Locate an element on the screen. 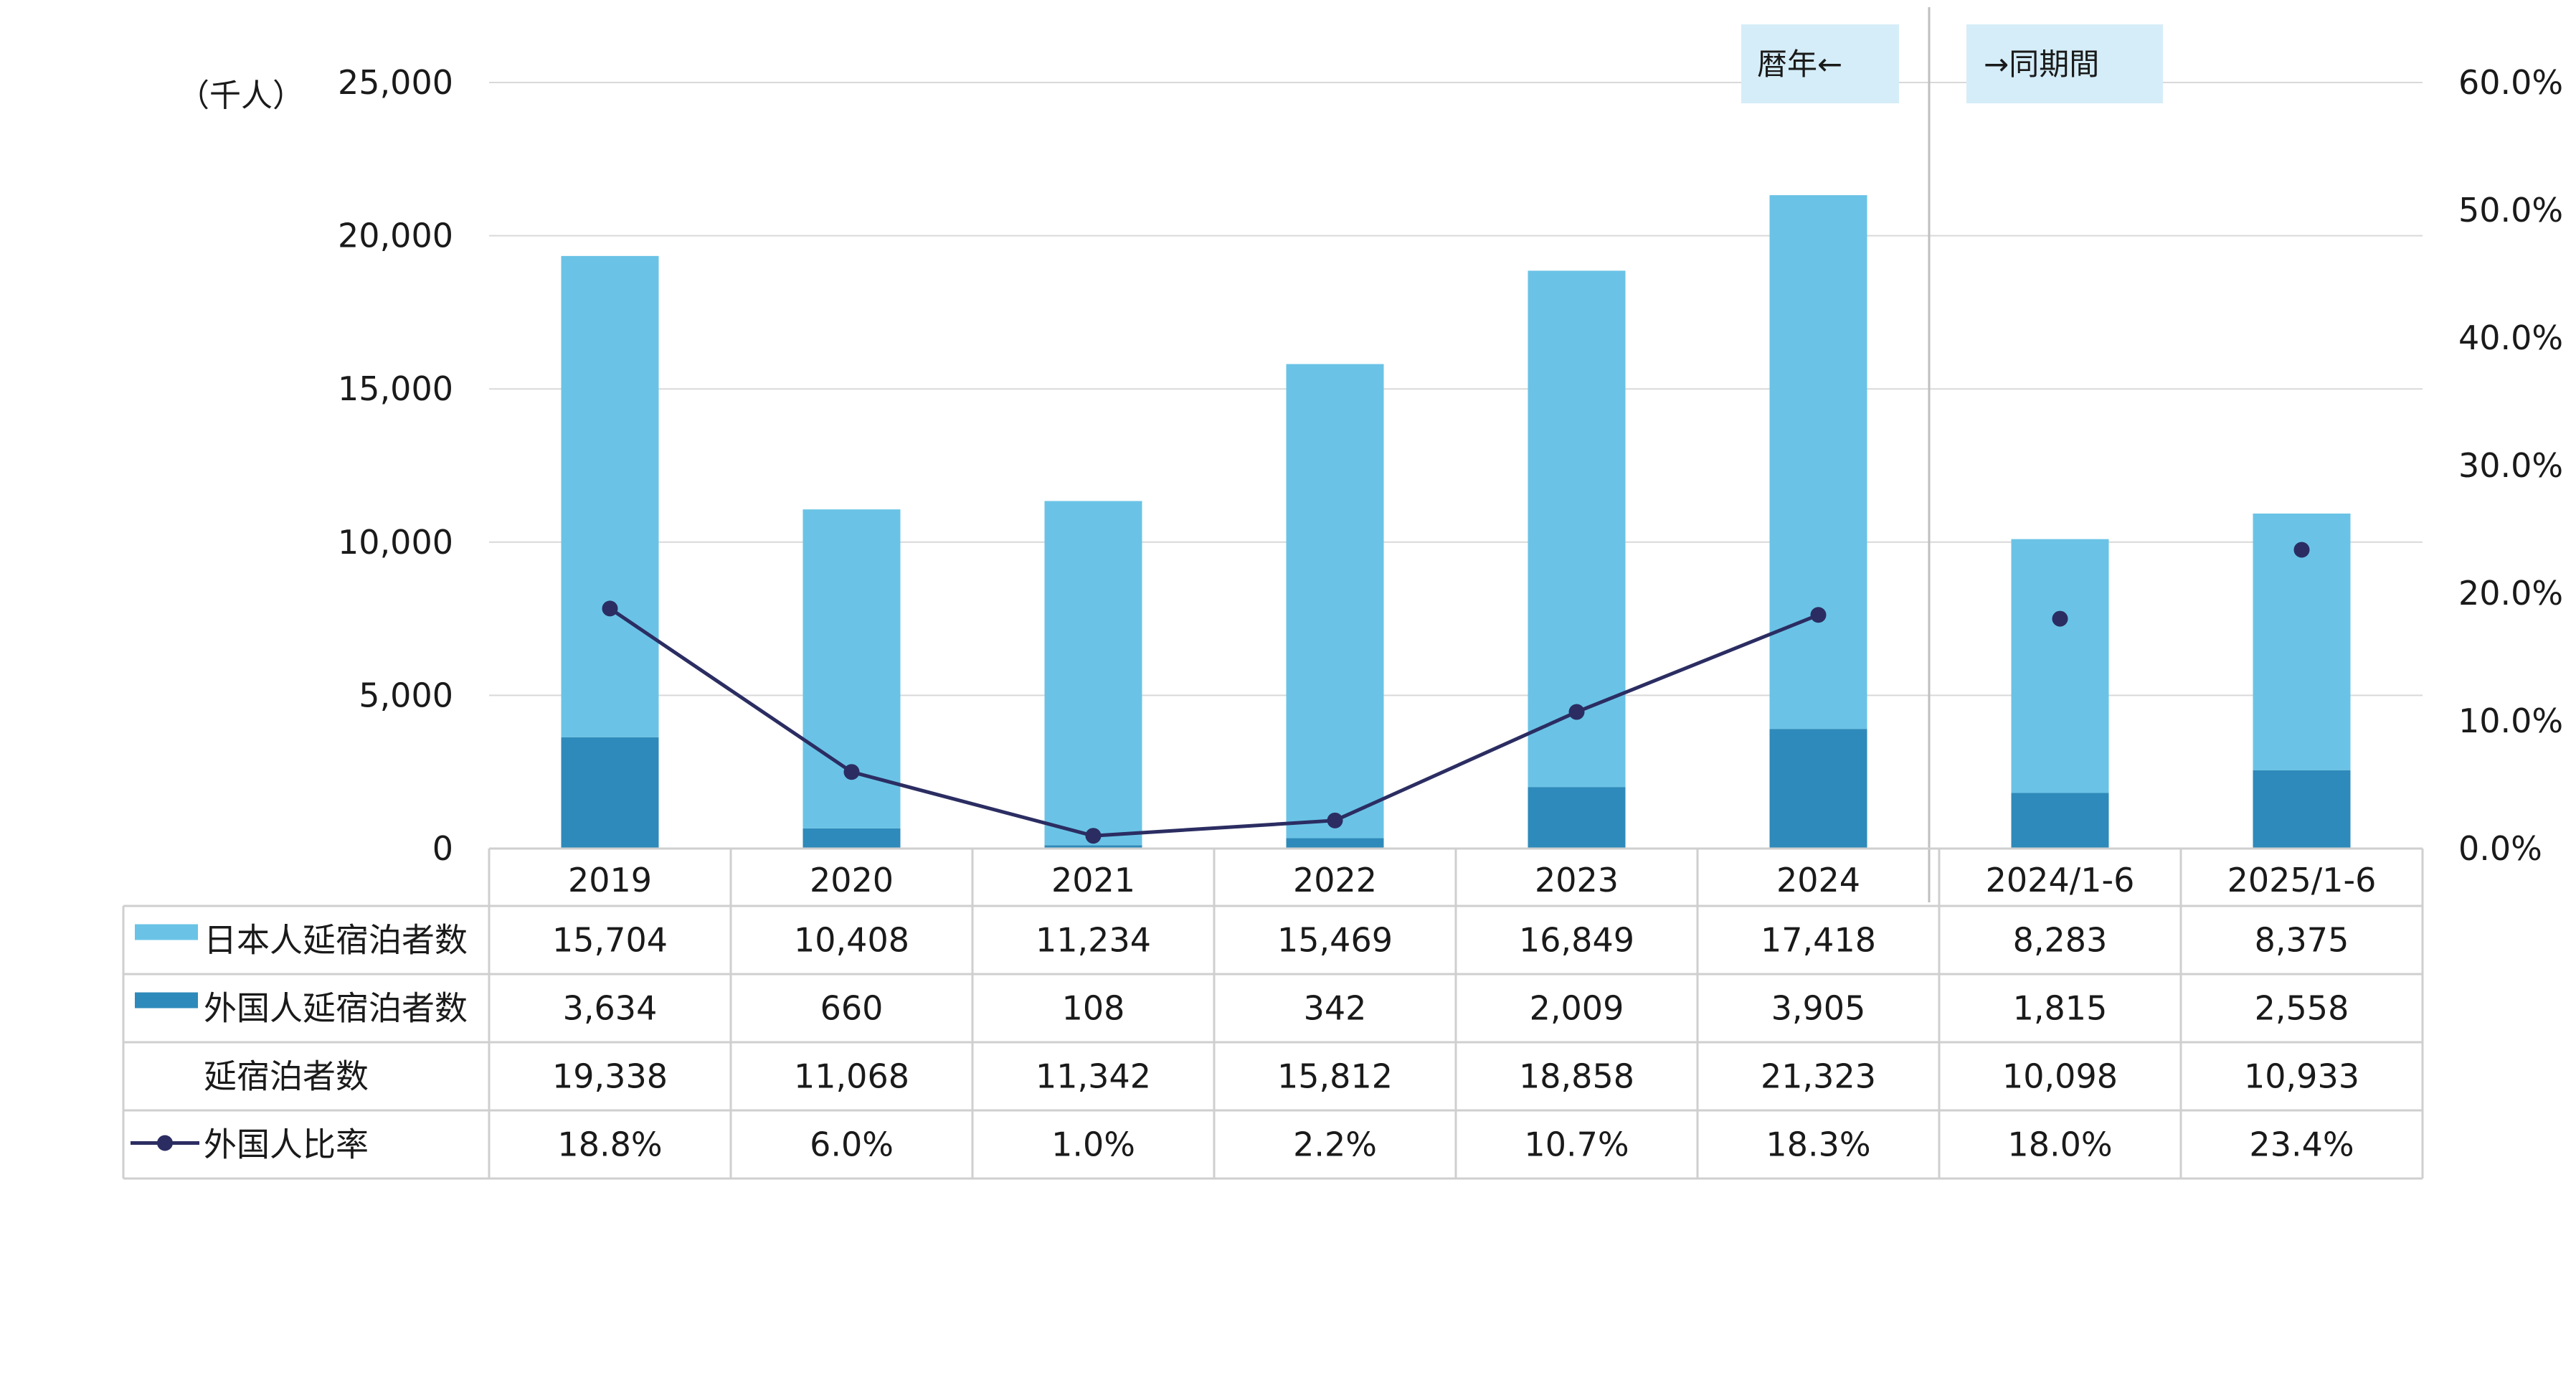 This screenshot has height=1398, width=2576. y-left-tick-label: 10,000 is located at coordinates (395, 542).